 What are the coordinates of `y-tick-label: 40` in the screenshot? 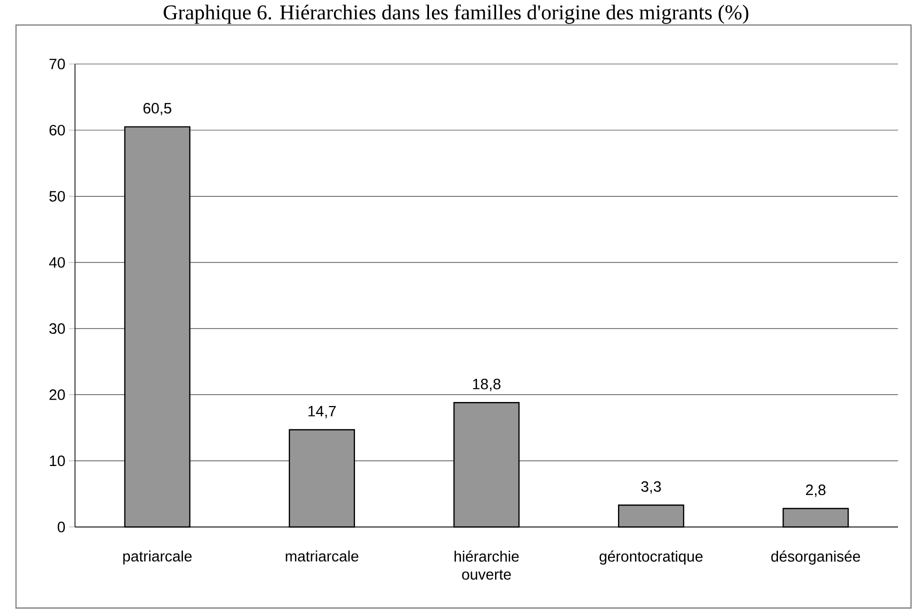 It's located at (57, 262).